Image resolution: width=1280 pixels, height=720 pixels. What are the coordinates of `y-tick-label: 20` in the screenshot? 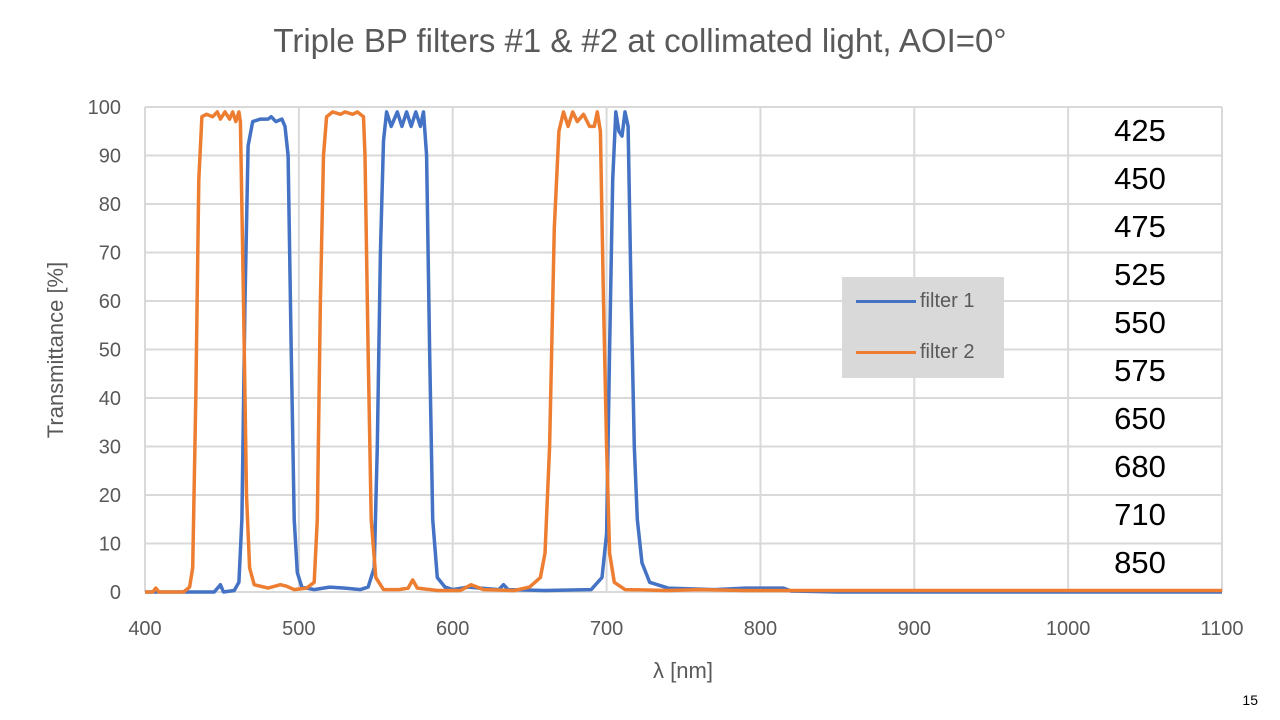 It's located at (110, 496).